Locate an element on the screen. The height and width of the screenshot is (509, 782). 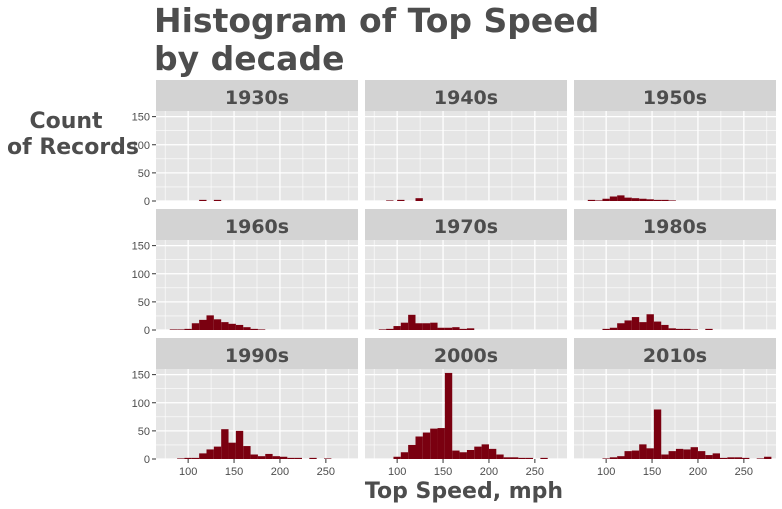
facet-panel-1950s: 1950s is located at coordinates (675, 141).